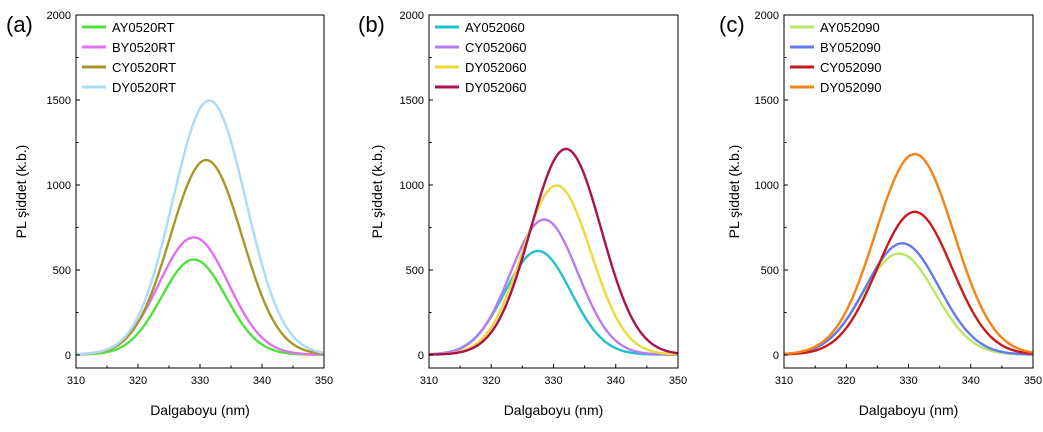 The width and height of the screenshot is (1043, 432). Describe the element at coordinates (850, 27) in the screenshot. I see `legend-label: AY052090` at that location.